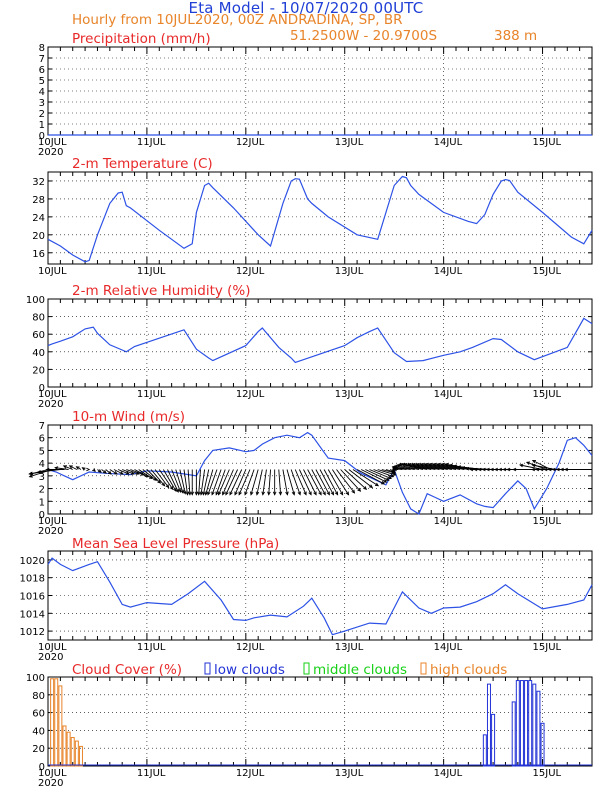 Image resolution: width=612 pixels, height=792 pixels. I want to click on y-tick-label: 24, so click(38, 218).